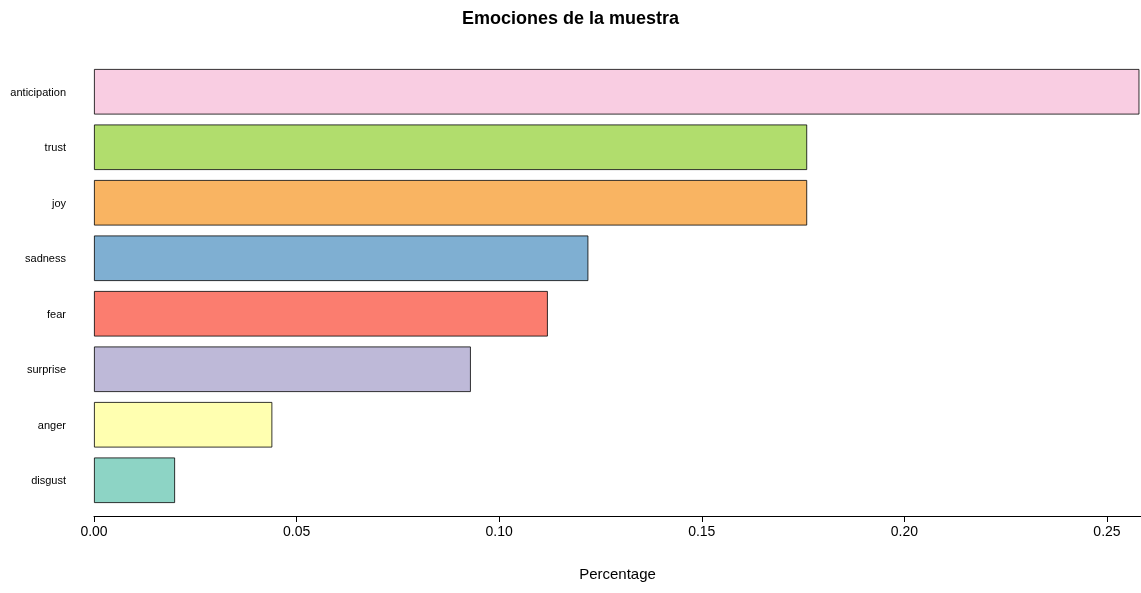 This screenshot has height=593, width=1141. Describe the element at coordinates (52, 424) in the screenshot. I see `y-tick-label: anger` at that location.